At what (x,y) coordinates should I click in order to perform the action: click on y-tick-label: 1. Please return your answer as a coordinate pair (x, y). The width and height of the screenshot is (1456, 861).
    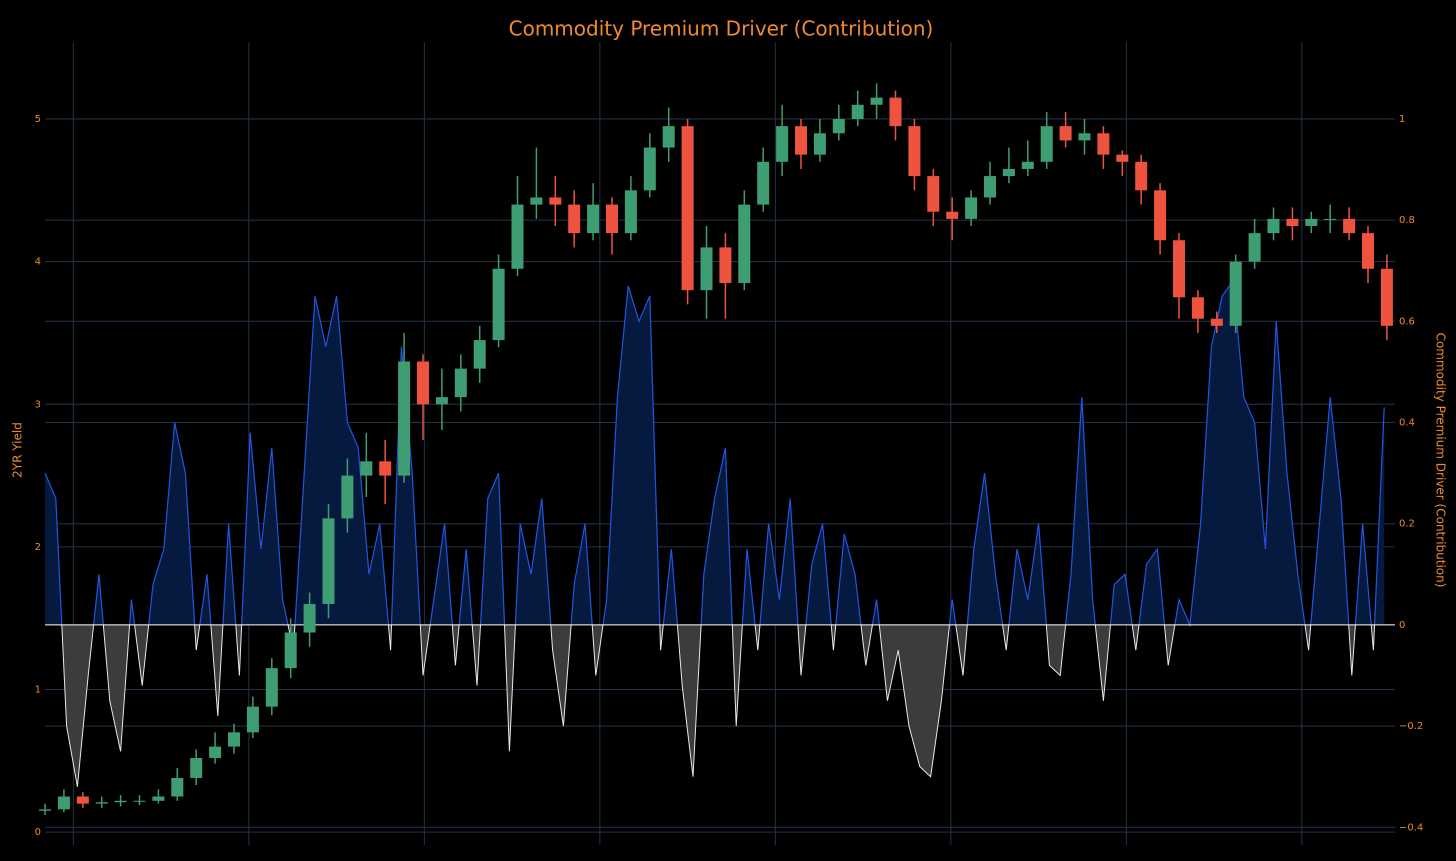
    Looking at the image, I should click on (38, 690).